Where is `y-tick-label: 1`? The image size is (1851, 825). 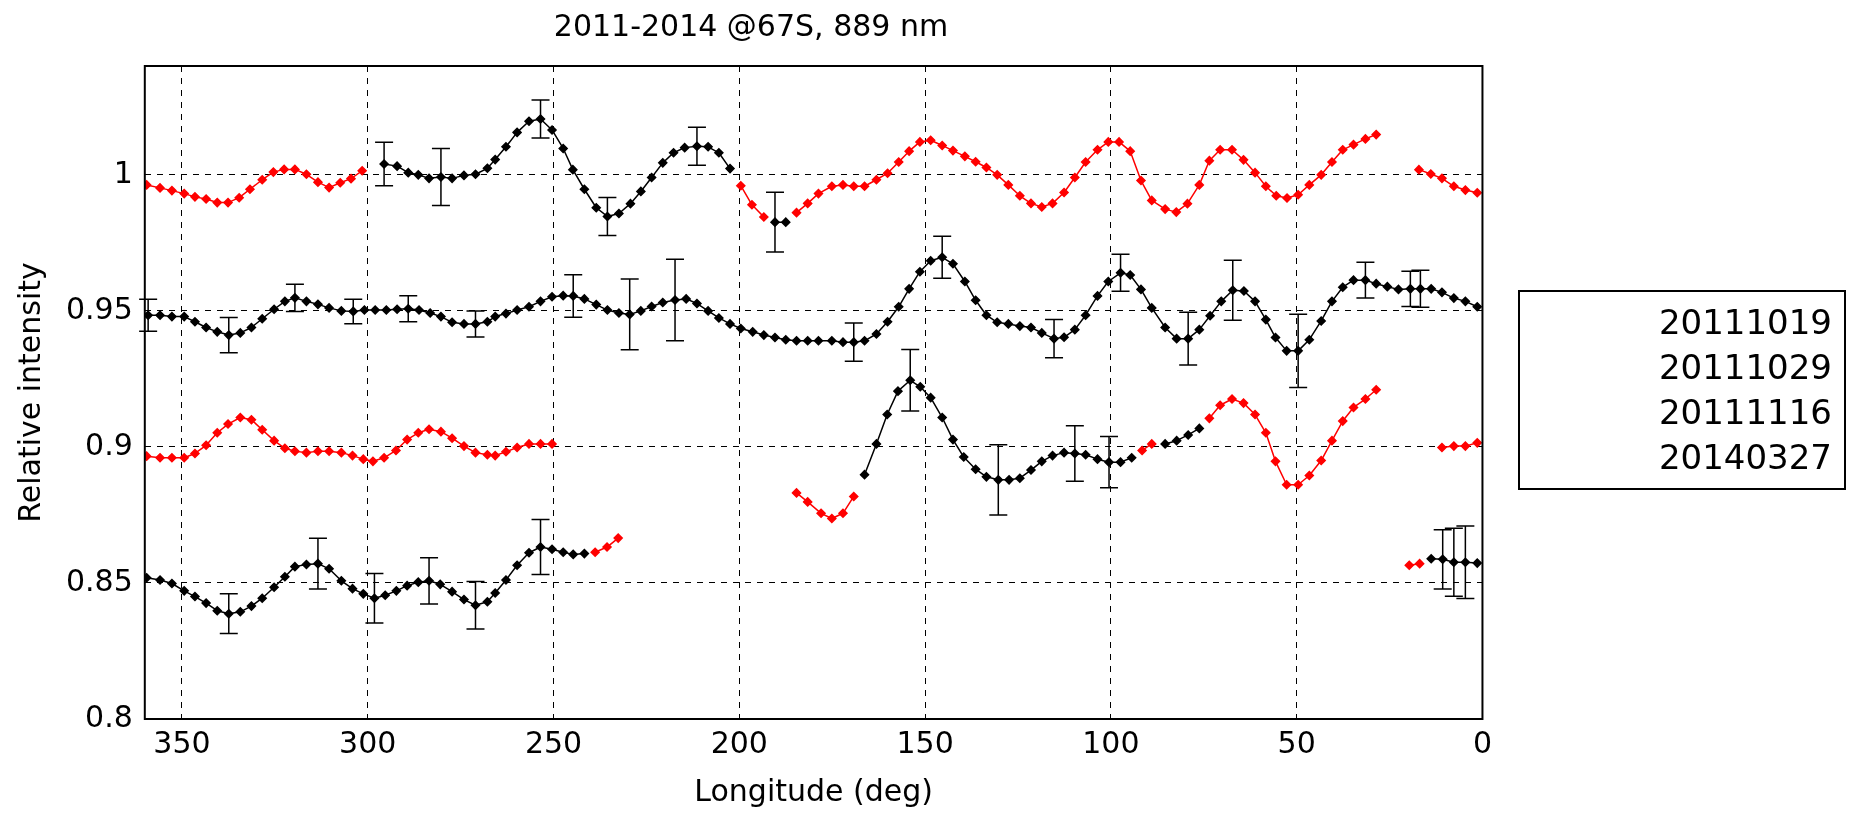 y-tick-label: 1 is located at coordinates (123, 172).